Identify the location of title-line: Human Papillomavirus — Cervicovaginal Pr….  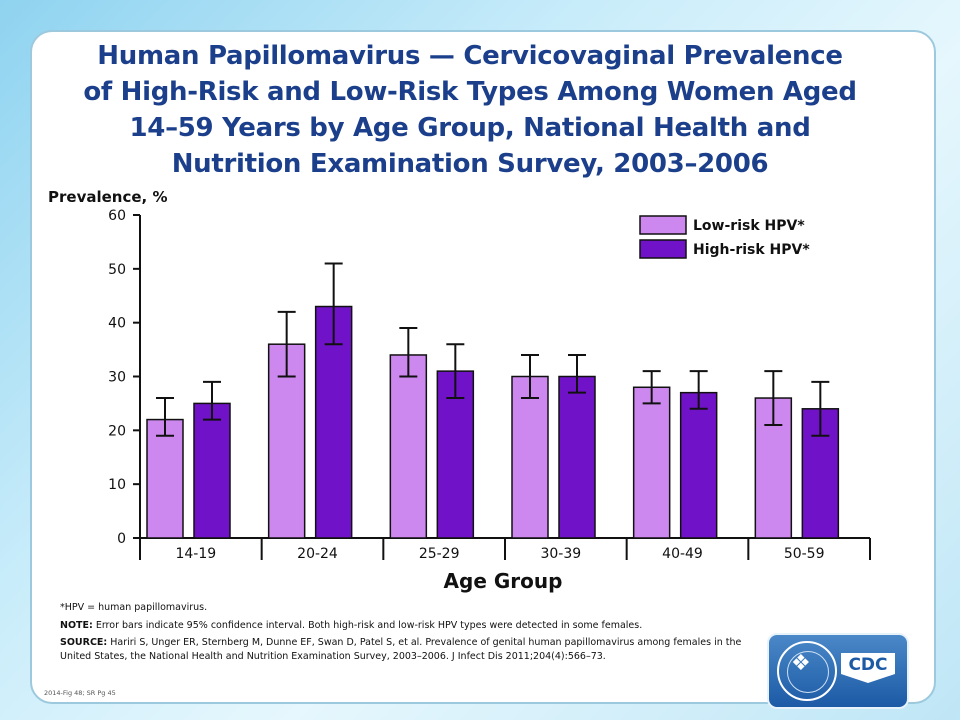
(470, 56).